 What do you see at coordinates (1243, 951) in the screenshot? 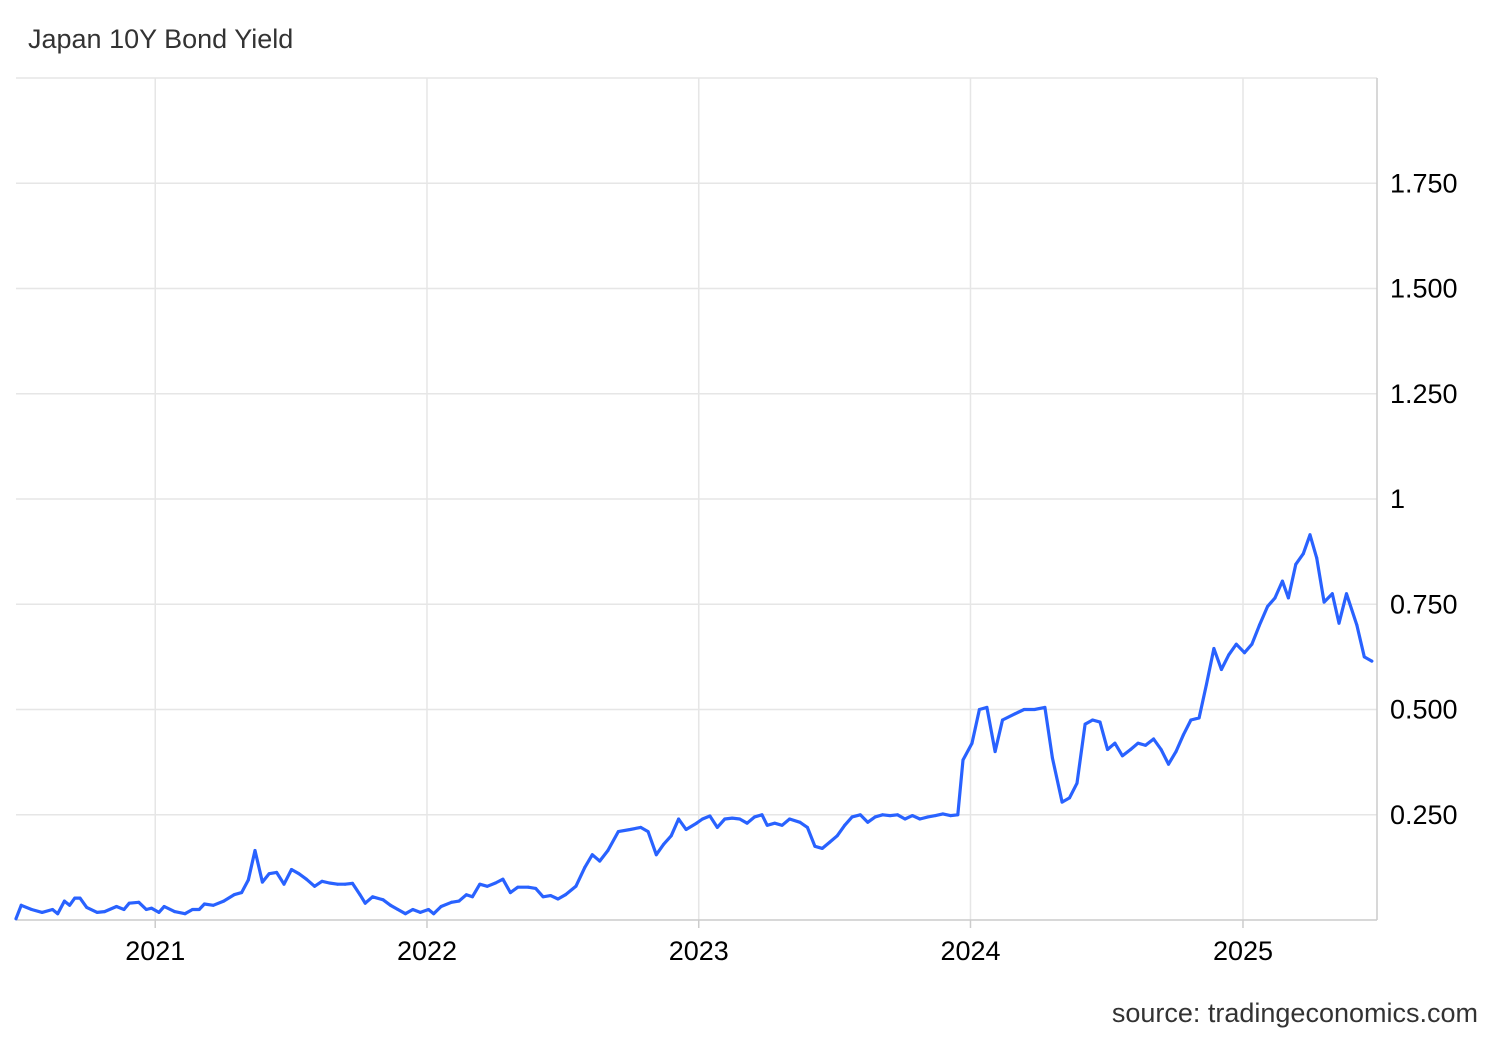
I see `x-tick-label: 2025` at bounding box center [1243, 951].